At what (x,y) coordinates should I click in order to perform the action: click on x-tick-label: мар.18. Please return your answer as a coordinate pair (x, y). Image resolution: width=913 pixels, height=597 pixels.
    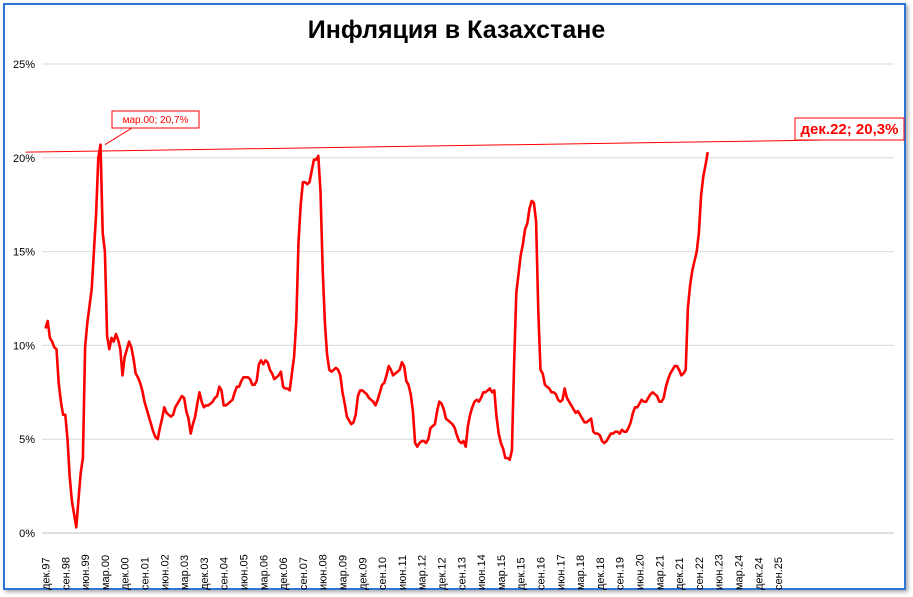
    Looking at the image, I should click on (581, 572).